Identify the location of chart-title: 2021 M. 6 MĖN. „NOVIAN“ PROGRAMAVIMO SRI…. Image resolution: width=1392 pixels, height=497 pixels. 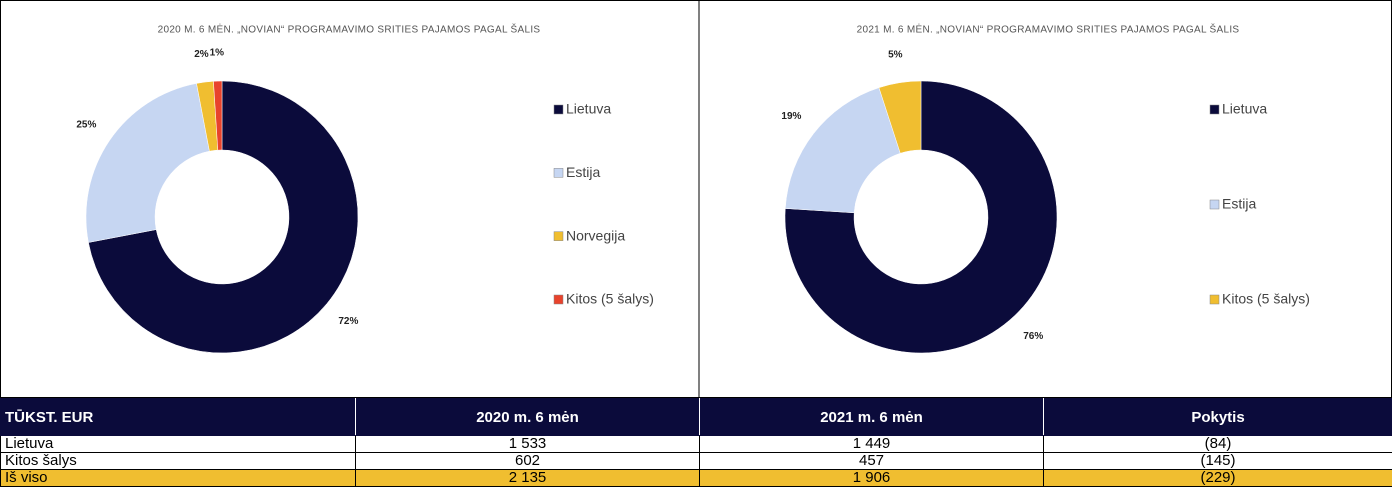
(1048, 29).